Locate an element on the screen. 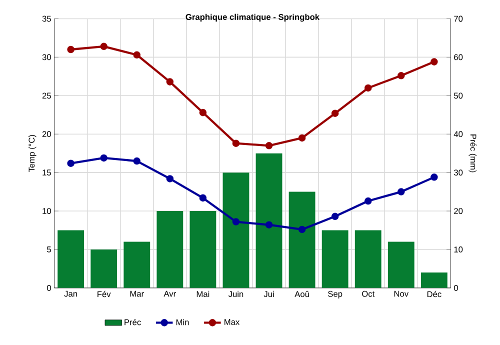 This screenshot has height=345, width=500. y2-axis-title: Préc (mm) is located at coordinates (472, 153).